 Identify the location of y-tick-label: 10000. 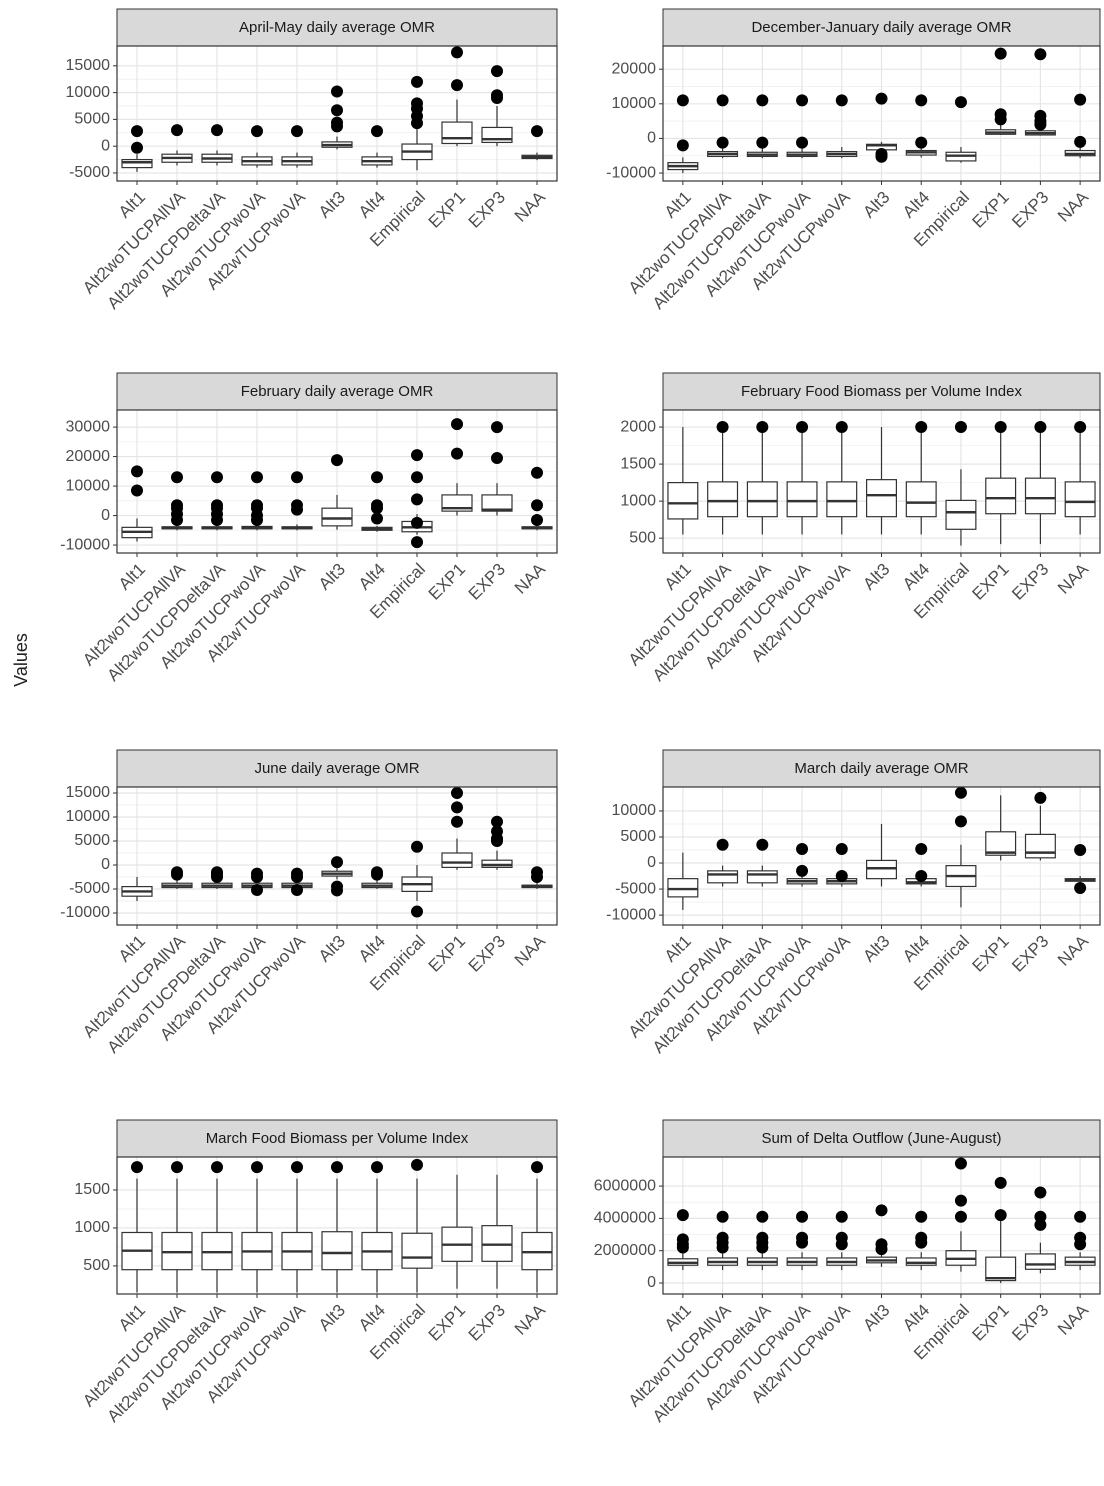
(88, 485).